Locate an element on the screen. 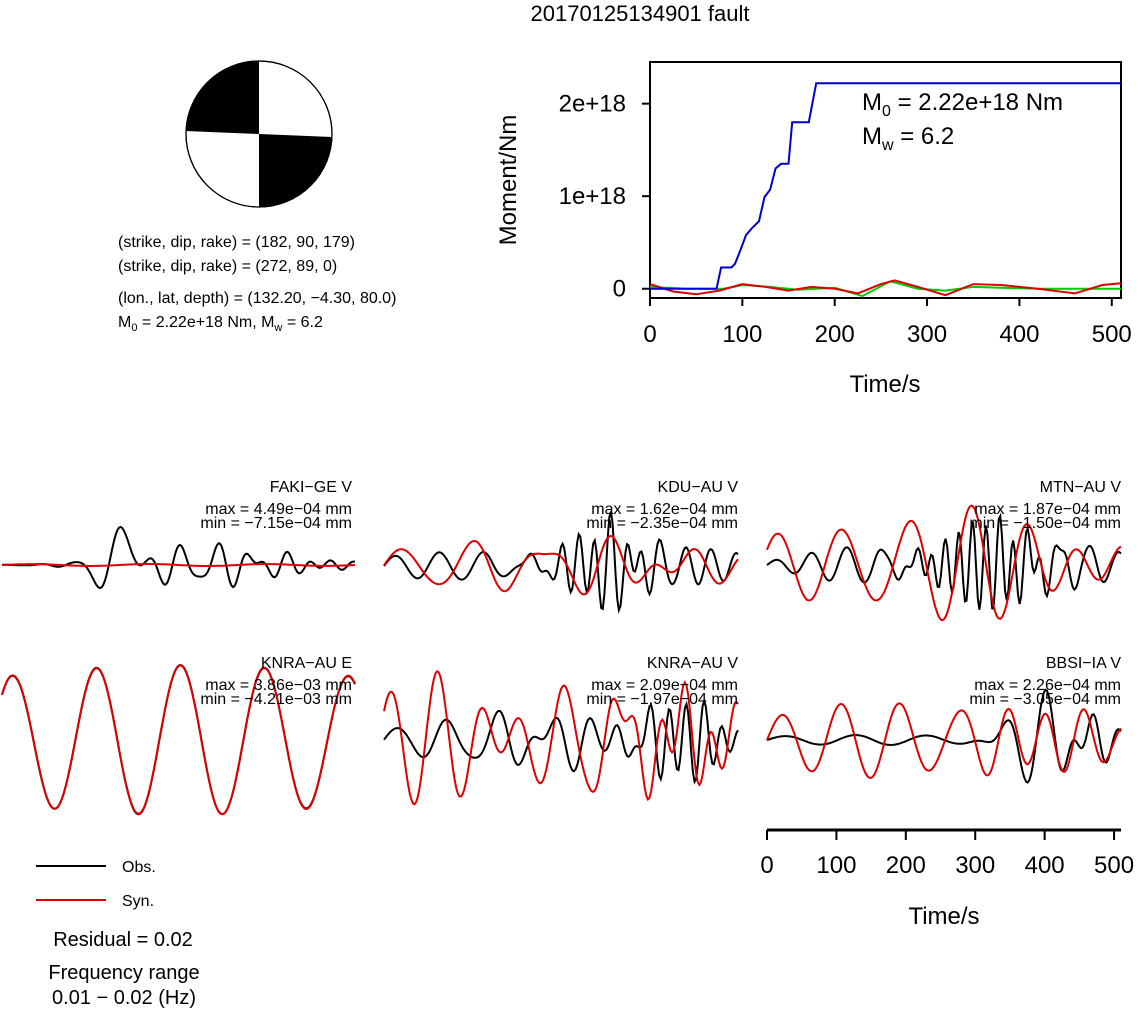 Image resolution: width=1138 pixels, height=1009 pixels. station-min: min = −1.97e−04 mm is located at coordinates (662, 699).